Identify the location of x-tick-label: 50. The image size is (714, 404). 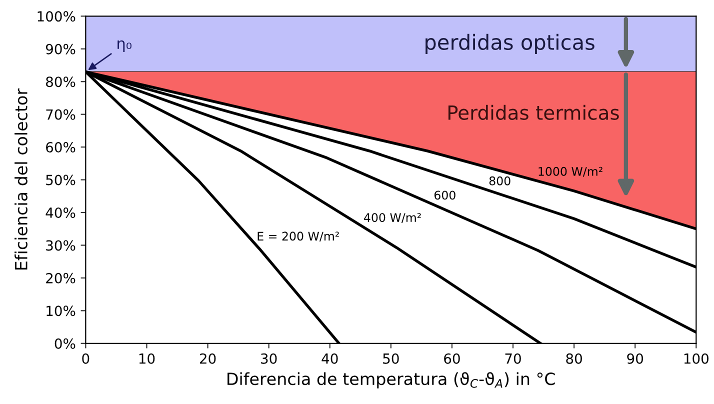
(391, 358).